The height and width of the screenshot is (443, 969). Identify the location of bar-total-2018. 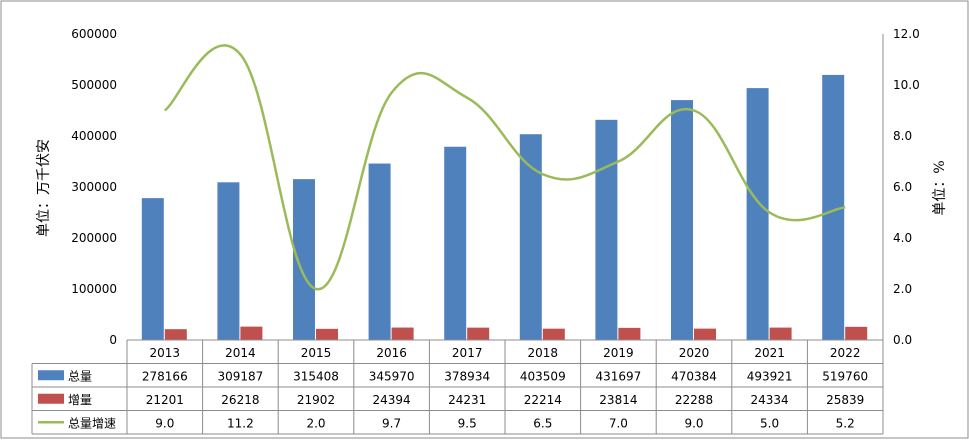
(530, 237).